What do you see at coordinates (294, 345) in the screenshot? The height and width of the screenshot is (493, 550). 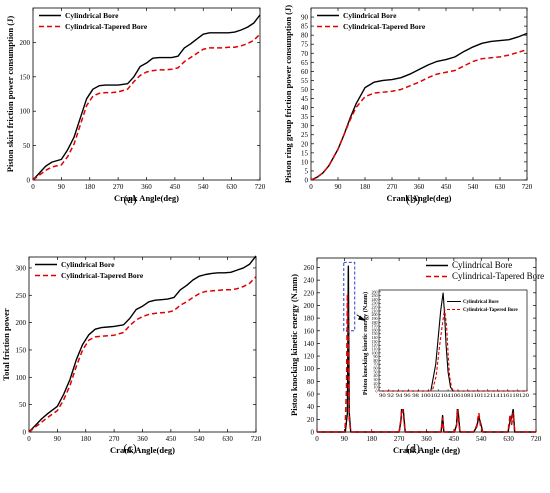 I see `y-axis-label: Piston knocking kinetic energy (N.mm)` at bounding box center [294, 345].